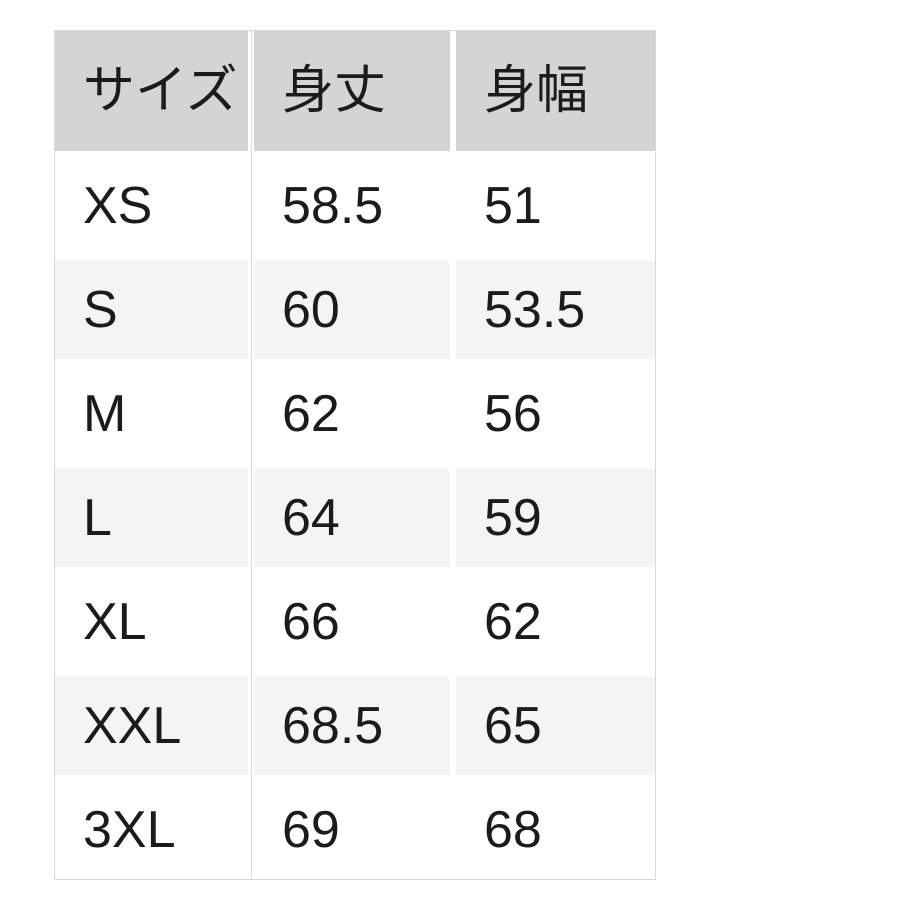 This screenshot has width=900, height=900. I want to click on size-cell: S, so click(154, 307).